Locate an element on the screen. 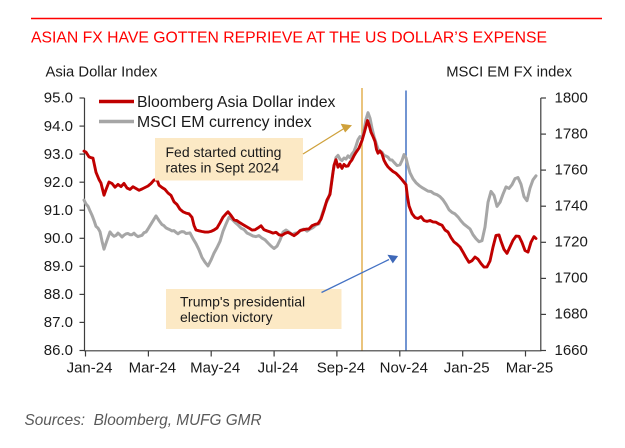 Image resolution: width=625 pixels, height=448 pixels. svg-text: 94.0 is located at coordinates (58, 126).